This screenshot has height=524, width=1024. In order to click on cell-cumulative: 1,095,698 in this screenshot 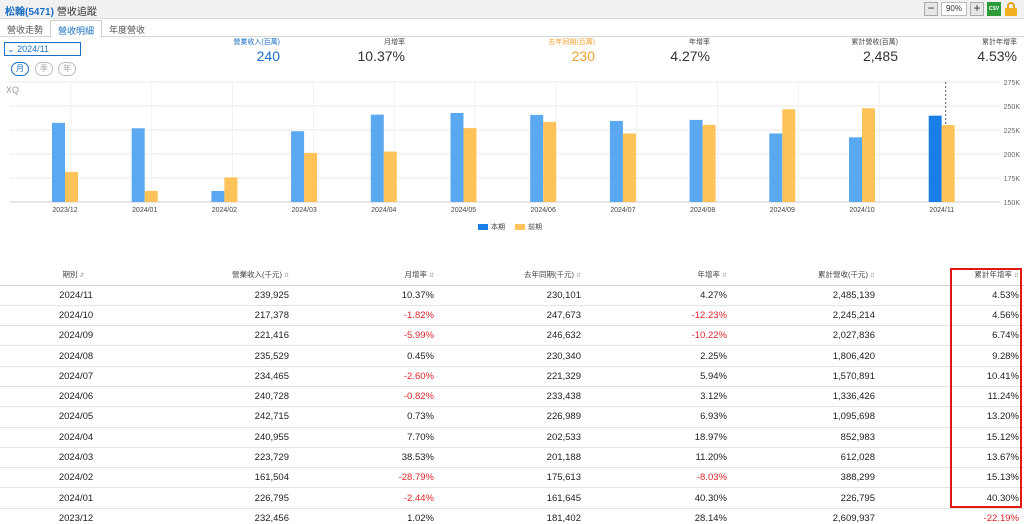, I will do `click(806, 417)`.